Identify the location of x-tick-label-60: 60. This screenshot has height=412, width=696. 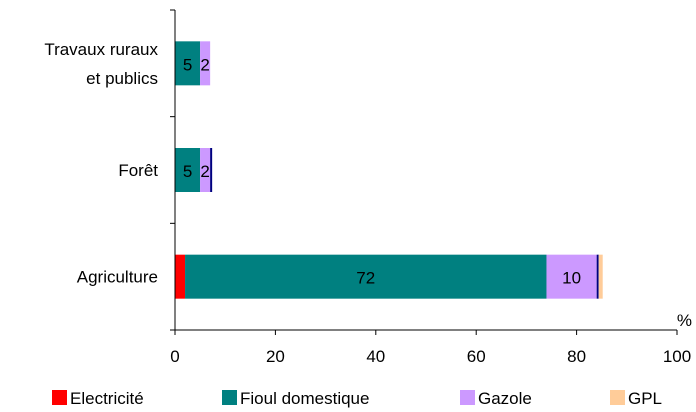
(476, 356).